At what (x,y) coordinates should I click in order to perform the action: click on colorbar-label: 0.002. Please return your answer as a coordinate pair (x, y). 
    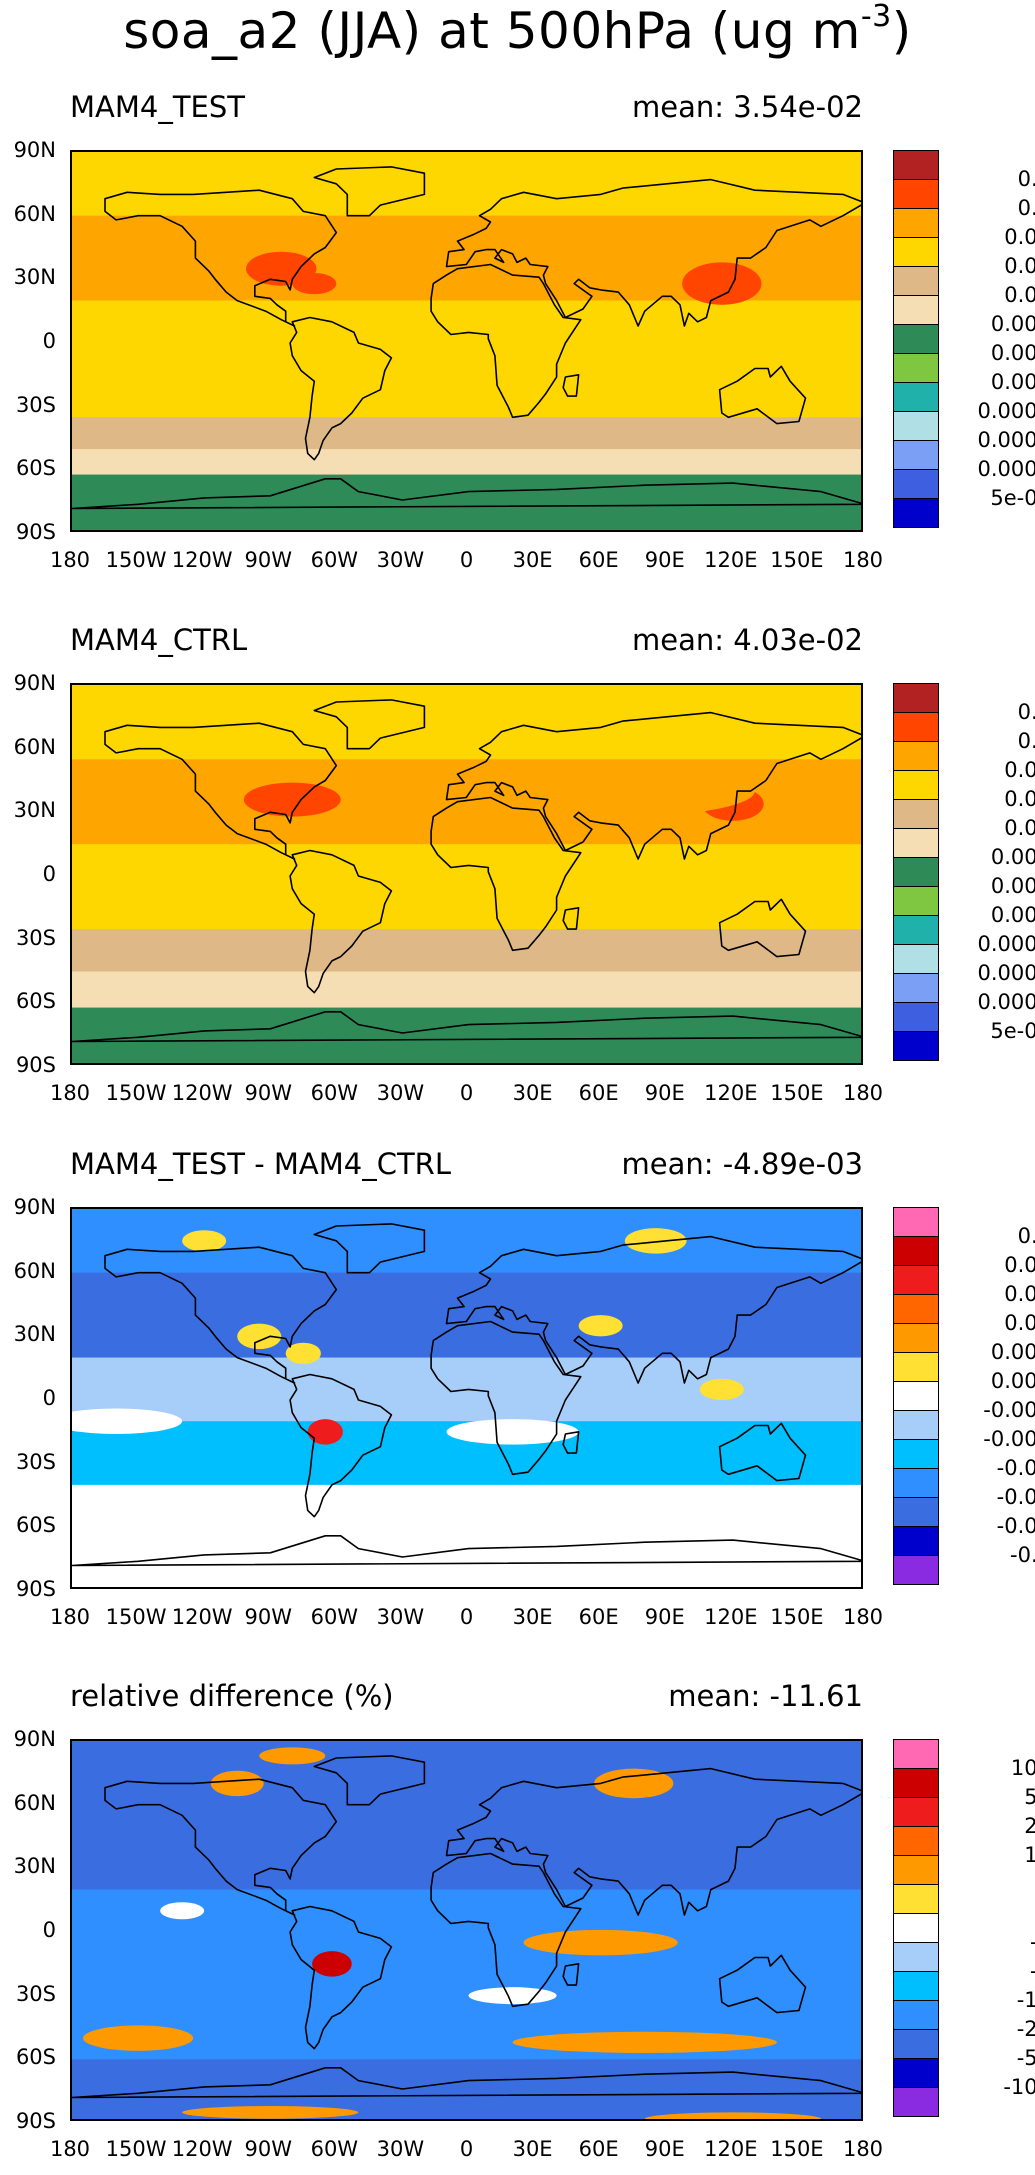
    Looking at the image, I should click on (1012, 353).